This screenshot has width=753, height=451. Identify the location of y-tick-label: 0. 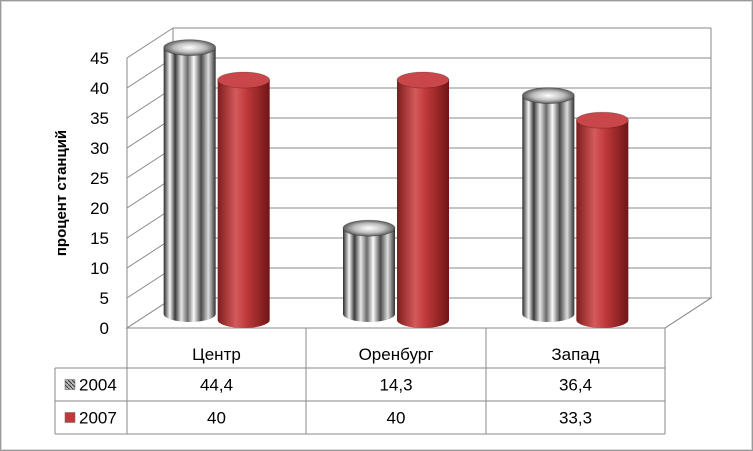
(104, 328).